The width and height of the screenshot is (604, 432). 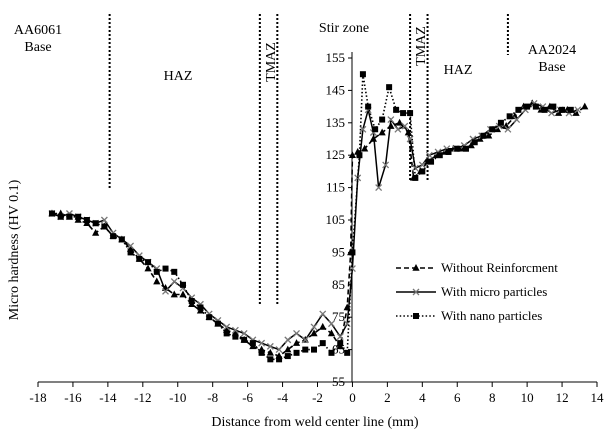 What do you see at coordinates (73, 397) in the screenshot?
I see `x-tick-label: -16` at bounding box center [73, 397].